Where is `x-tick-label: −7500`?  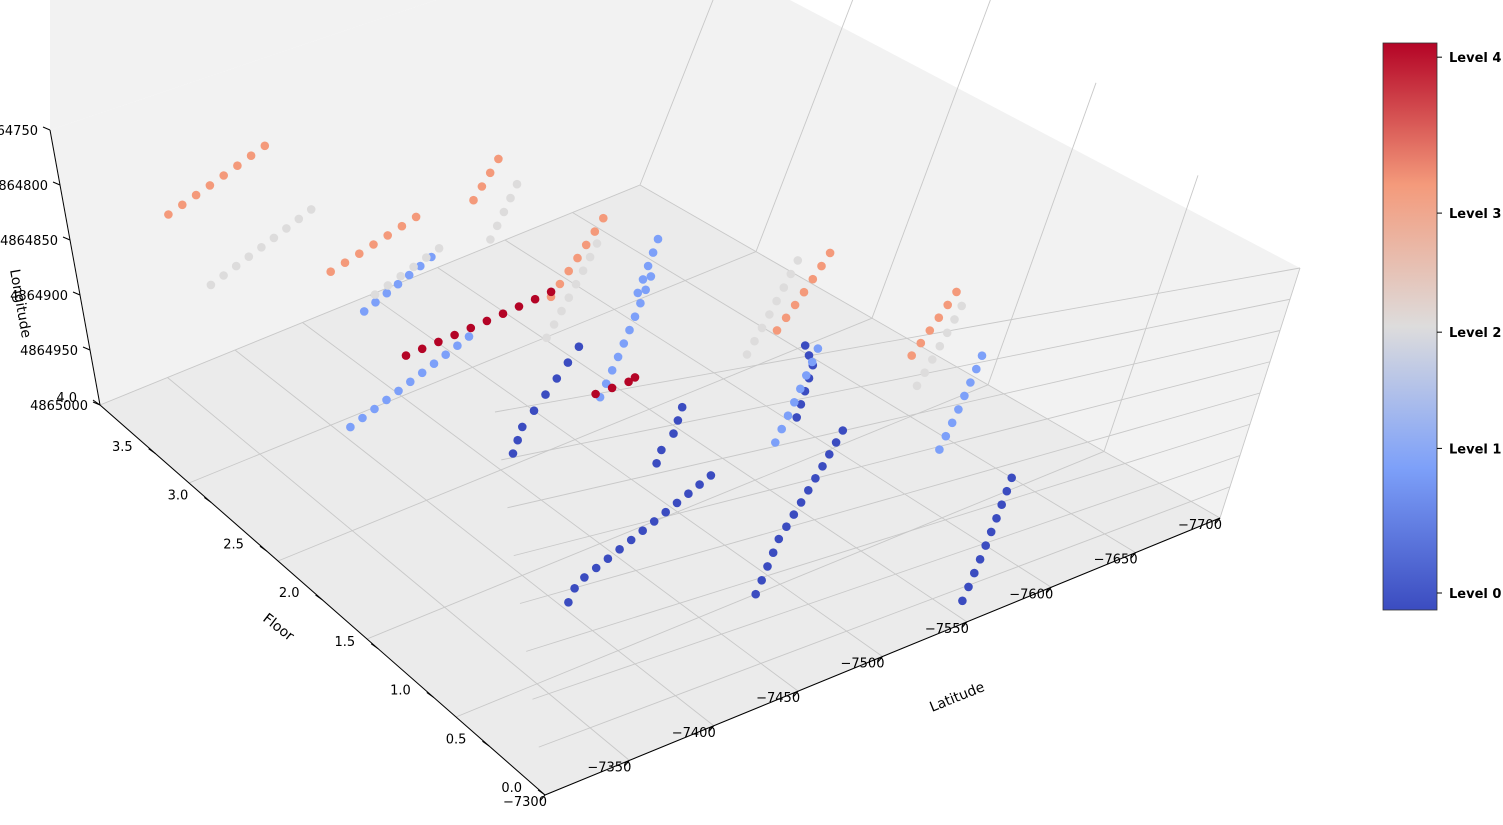
x-tick-label: −7500 is located at coordinates (863, 664).